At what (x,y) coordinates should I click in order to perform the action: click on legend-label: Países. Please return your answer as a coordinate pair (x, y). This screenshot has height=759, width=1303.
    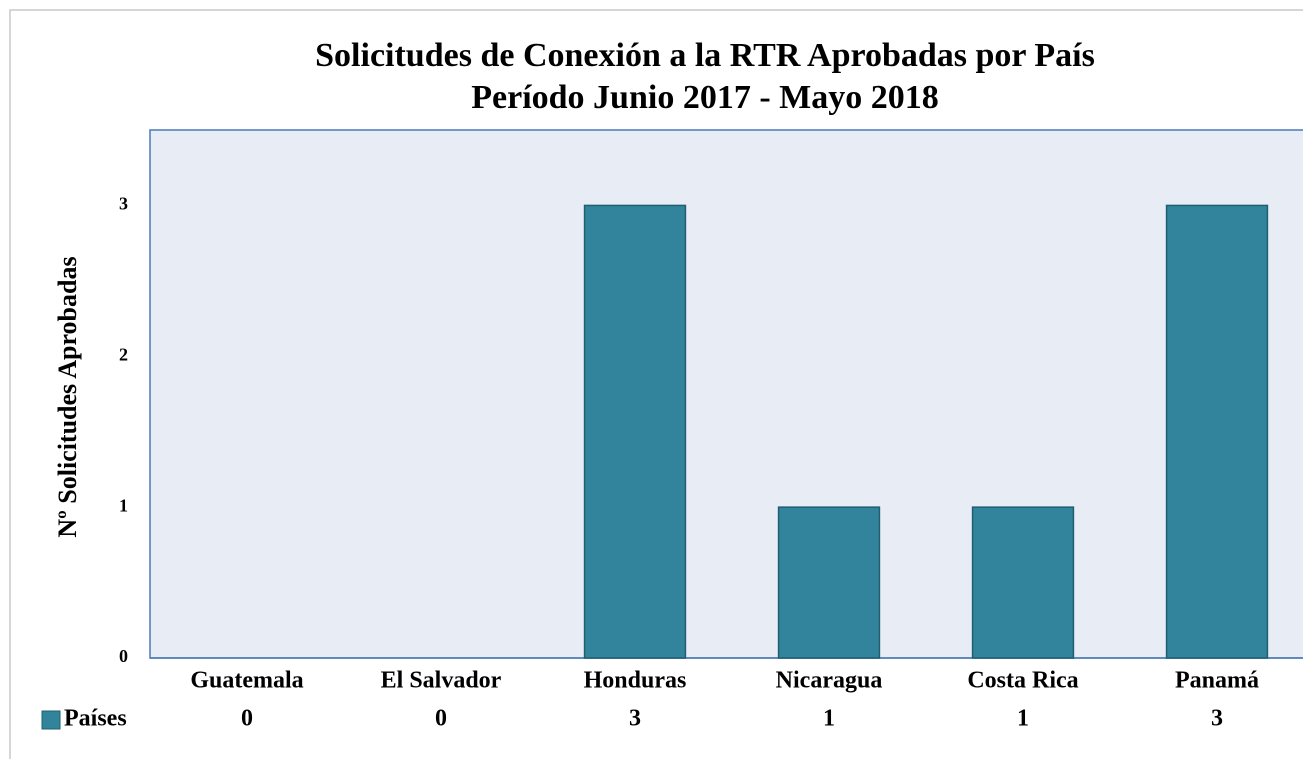
    Looking at the image, I should click on (95, 719).